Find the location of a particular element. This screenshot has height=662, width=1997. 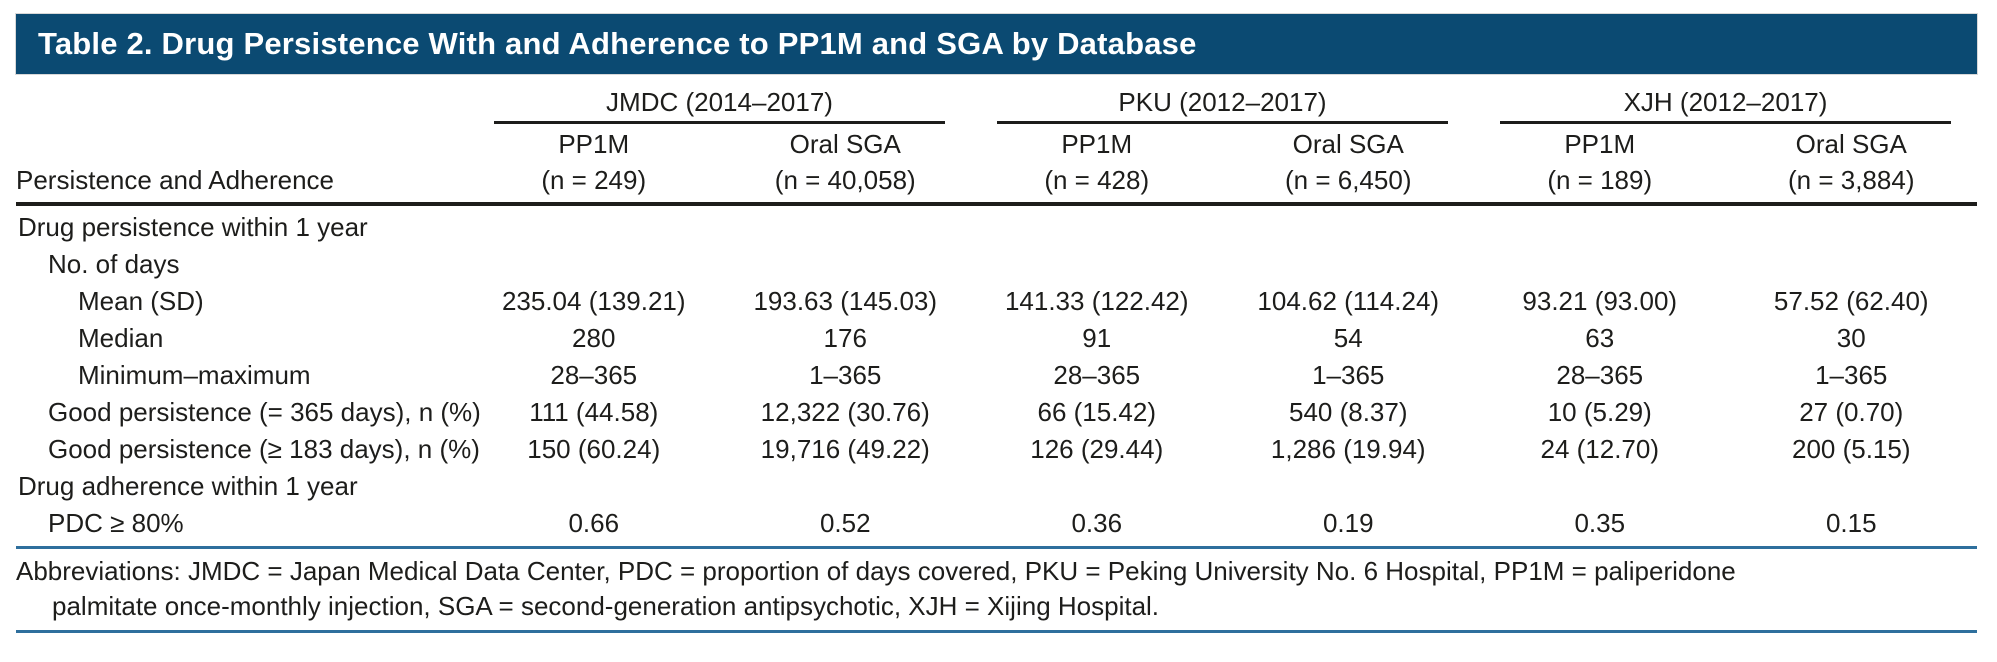

column-header-xjh-pp1m: PP1M is located at coordinates (1600, 144).